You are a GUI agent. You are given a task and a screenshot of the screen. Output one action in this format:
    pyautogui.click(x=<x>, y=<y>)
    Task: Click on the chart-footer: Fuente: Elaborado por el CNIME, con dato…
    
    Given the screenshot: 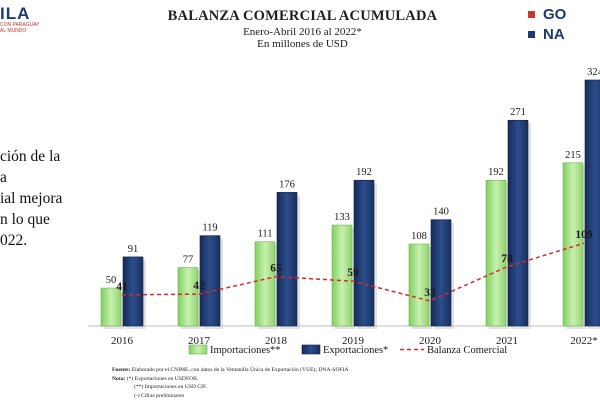 What is the action you would take?
    pyautogui.click(x=230, y=383)
    